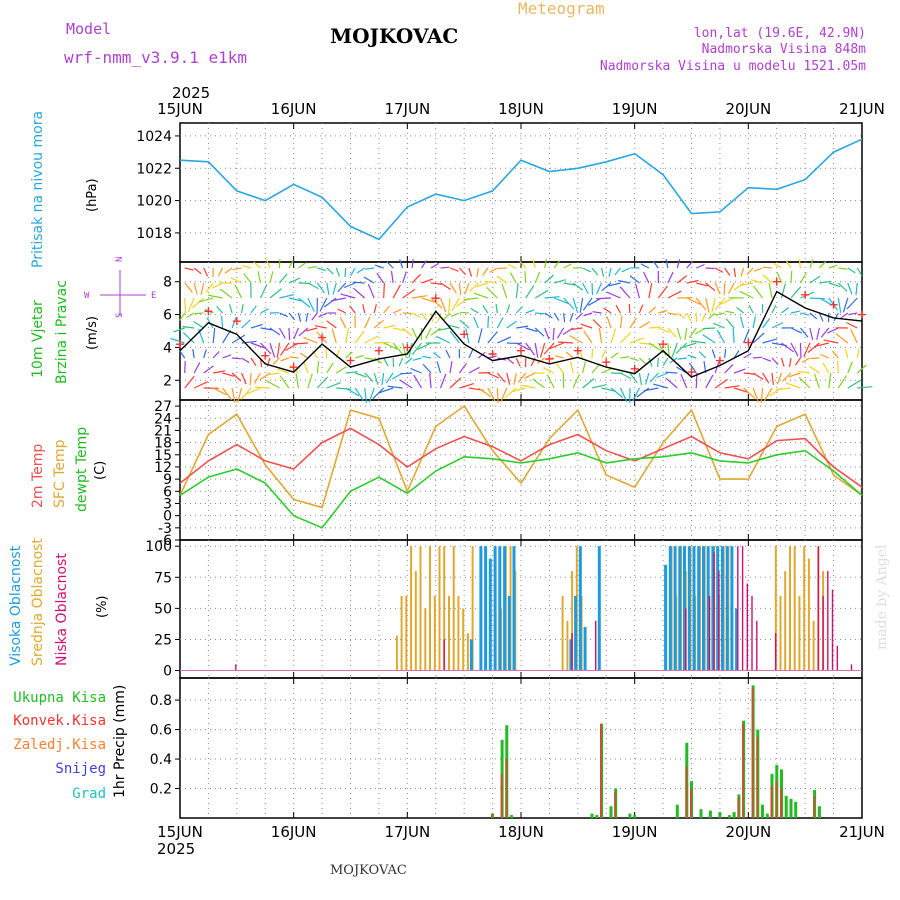  I want to click on x-tick-label-top: 17JUN, so click(407, 109).